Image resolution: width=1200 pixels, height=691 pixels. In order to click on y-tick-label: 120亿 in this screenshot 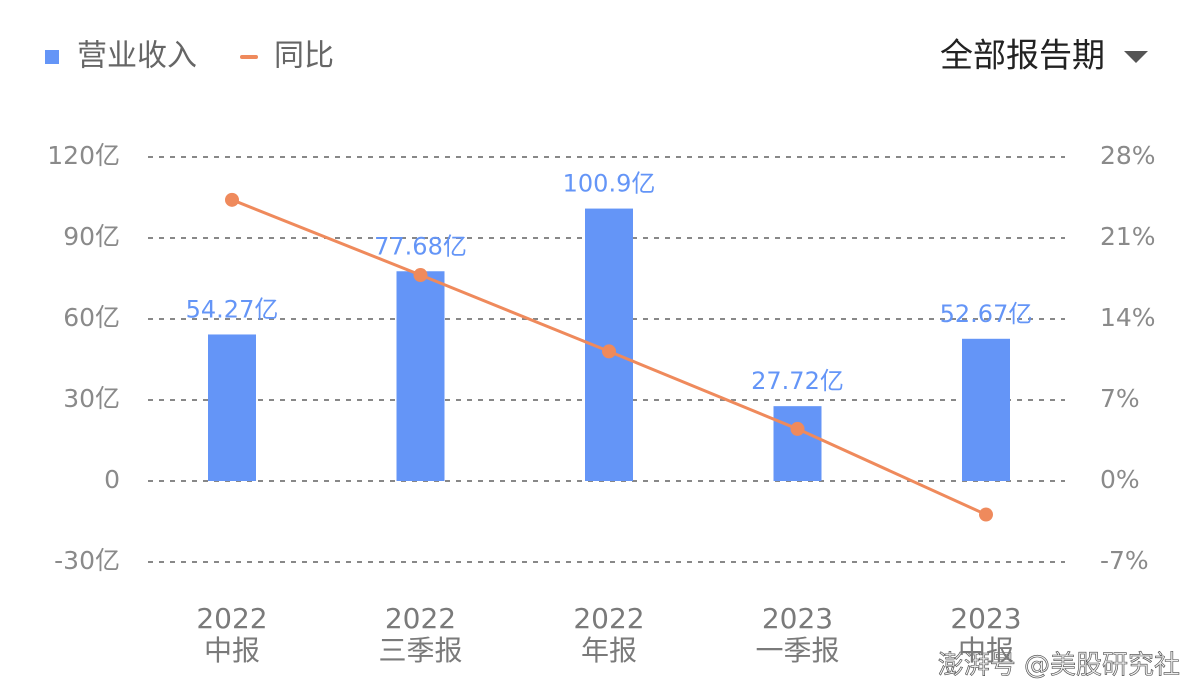, I will do `click(83, 155)`.